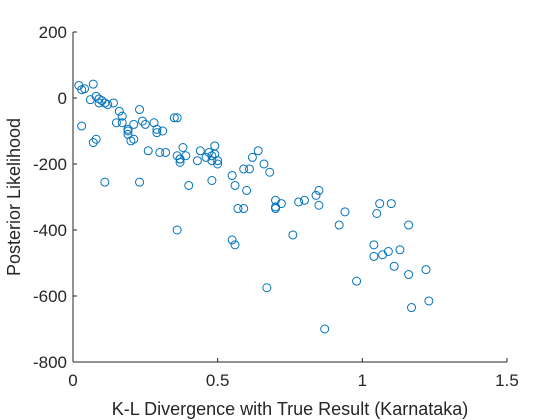 This screenshot has width=560, height=420. What do you see at coordinates (50, 296) in the screenshot?
I see `y-tick-label: -600` at bounding box center [50, 296].